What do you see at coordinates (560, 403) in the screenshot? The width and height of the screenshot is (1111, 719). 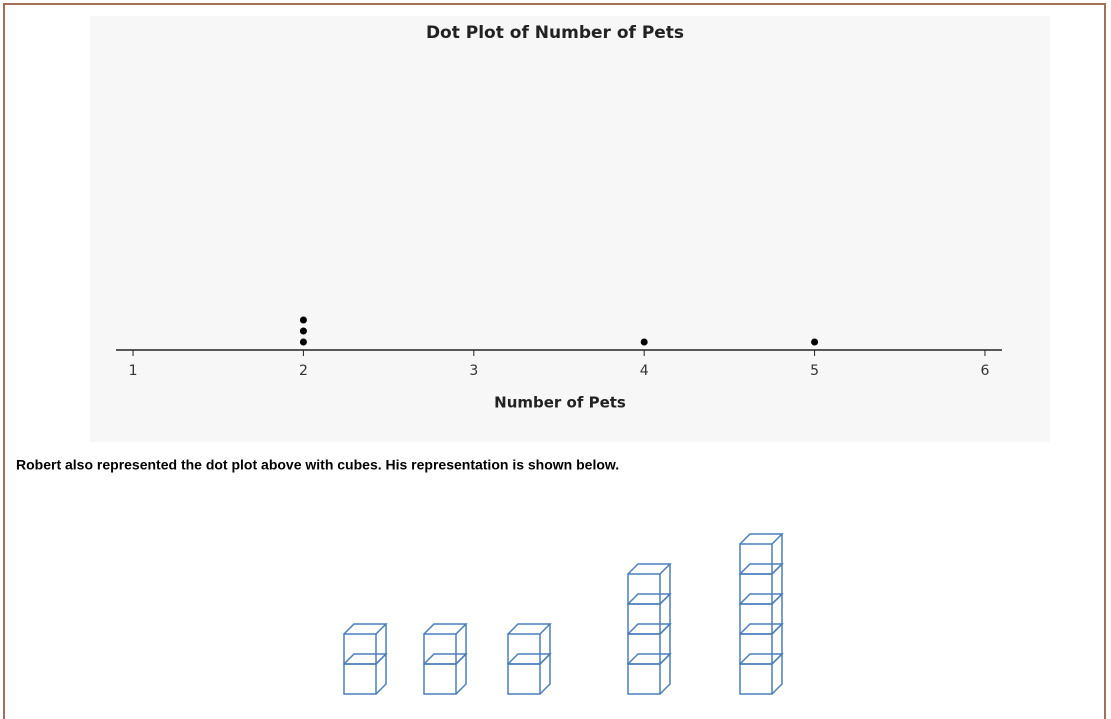 I see `x-axis-label: Number of Pets` at bounding box center [560, 403].